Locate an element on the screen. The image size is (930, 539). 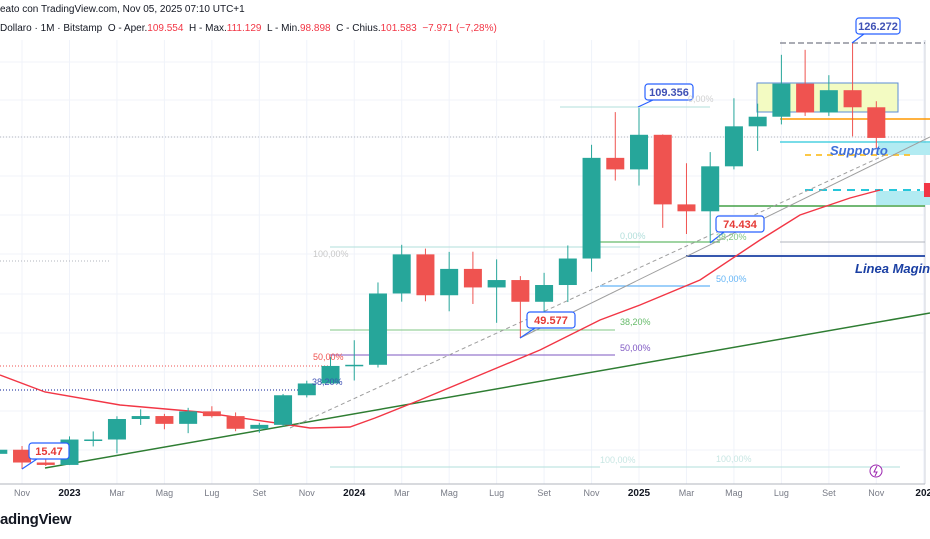
callout-49: 49.577 is located at coordinates (551, 321).